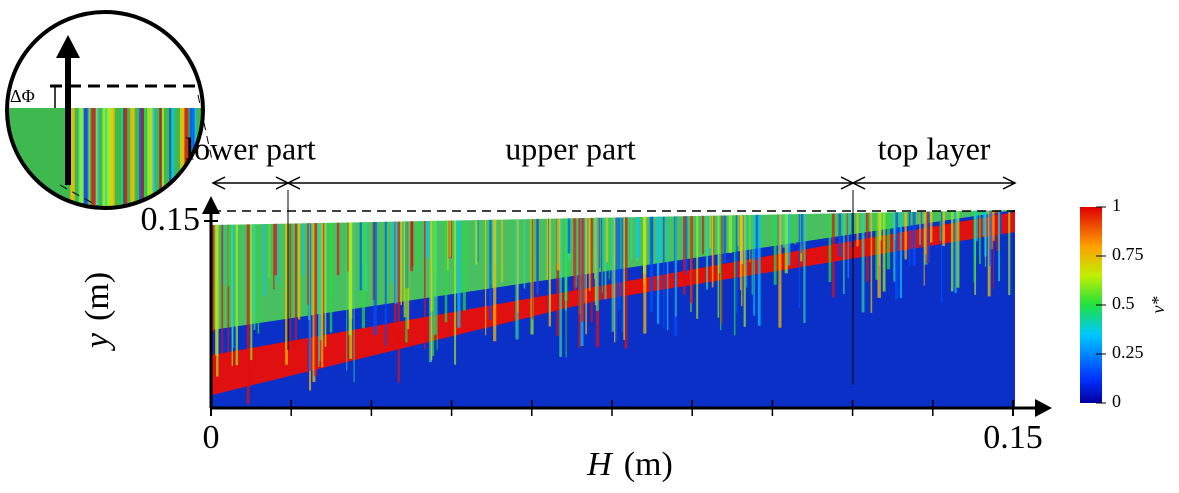 This screenshot has width=1179, height=493. What do you see at coordinates (22, 96) in the screenshot?
I see `inset-label: ΔΦ` at bounding box center [22, 96].